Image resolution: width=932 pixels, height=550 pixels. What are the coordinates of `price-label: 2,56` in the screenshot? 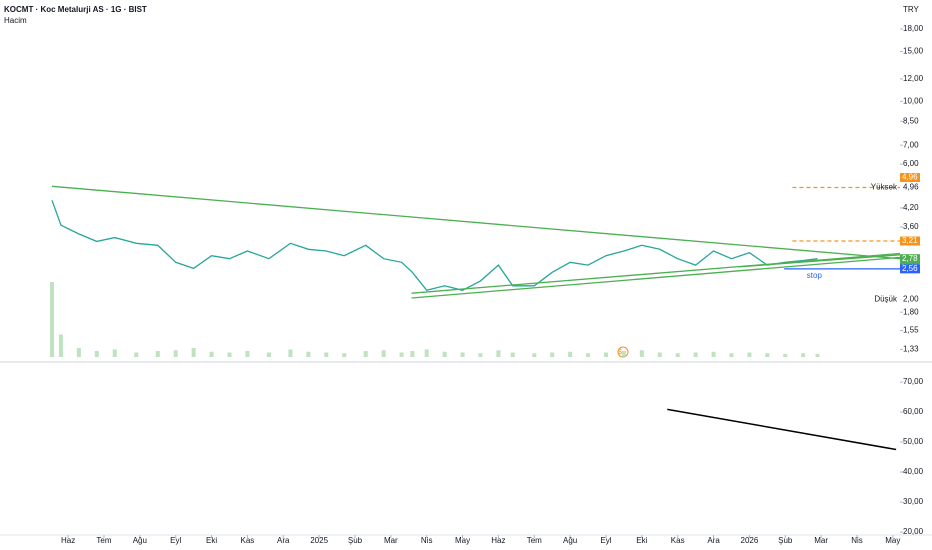 It's located at (910, 268).